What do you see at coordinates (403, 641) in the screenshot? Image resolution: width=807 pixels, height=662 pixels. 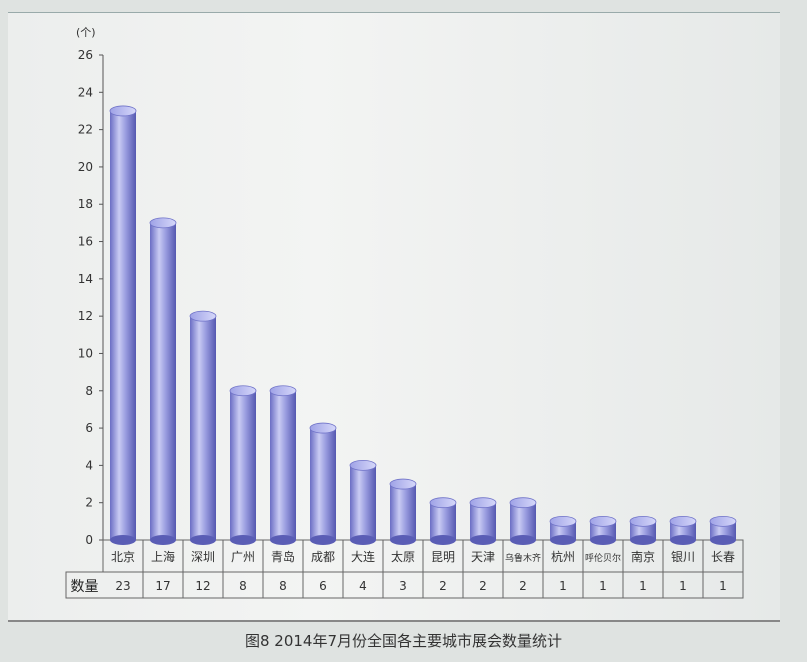 I see `chart-title: 图8 2014年7月份全国各主要城市展会数量统计` at bounding box center [403, 641].